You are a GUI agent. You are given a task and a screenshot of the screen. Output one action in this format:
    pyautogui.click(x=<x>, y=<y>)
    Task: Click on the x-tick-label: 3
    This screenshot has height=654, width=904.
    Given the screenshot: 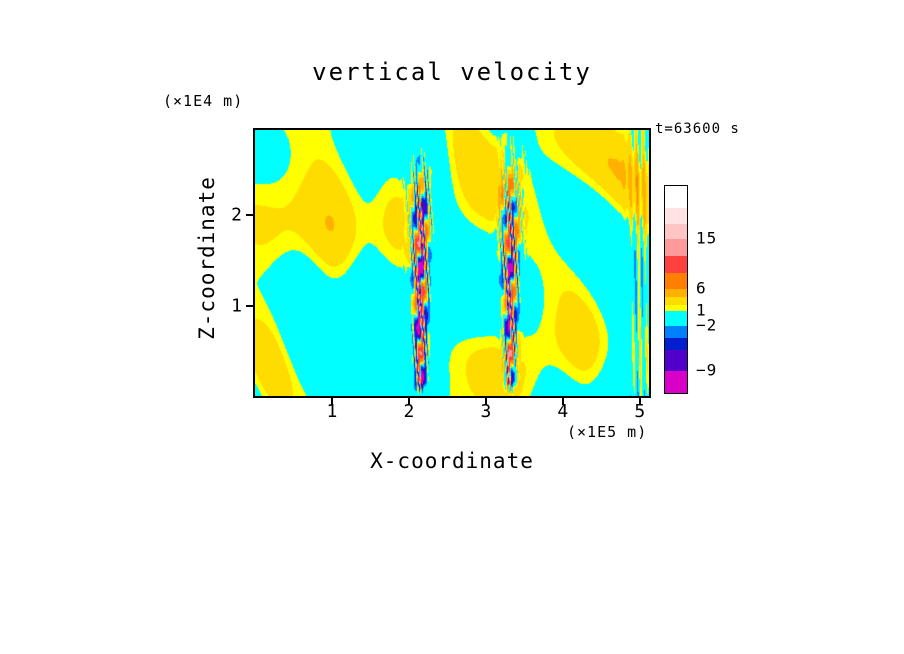 What is the action you would take?
    pyautogui.click(x=486, y=411)
    